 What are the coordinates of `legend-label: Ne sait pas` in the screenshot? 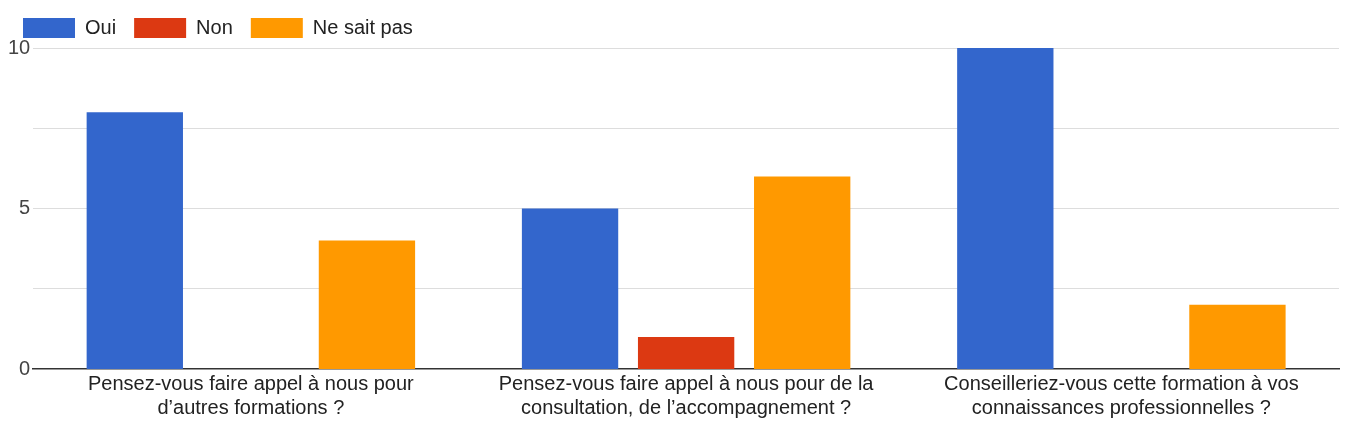 It's located at (362, 26).